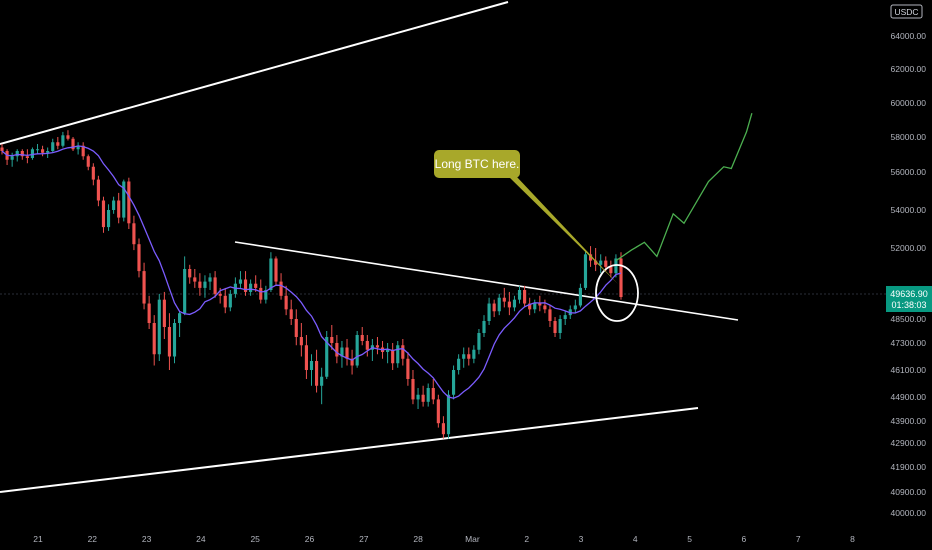 Image resolution: width=932 pixels, height=550 pixels. I want to click on time-tick-label: 7, so click(798, 539).